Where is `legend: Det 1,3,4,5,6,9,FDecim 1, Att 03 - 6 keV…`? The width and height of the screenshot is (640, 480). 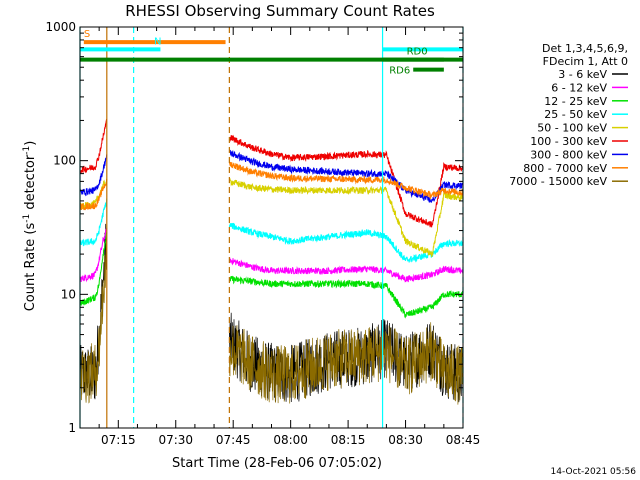
legend: Det 1,3,4,5,6,9,FDecim 1, Att 03 - 6 keV… is located at coordinates (568, 115).